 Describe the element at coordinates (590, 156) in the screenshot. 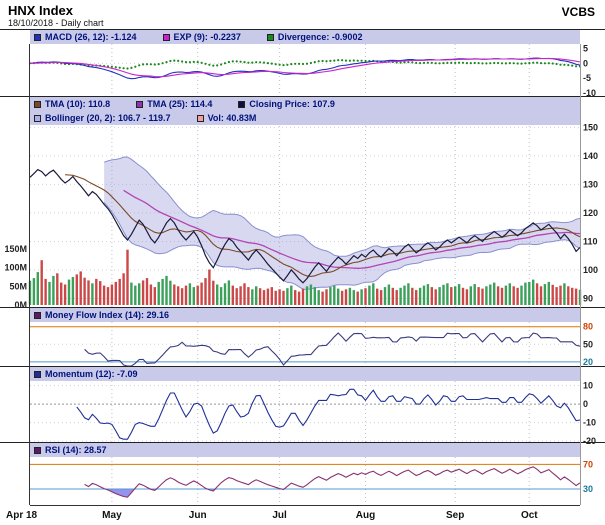

I see `svg-text: 140` at that location.